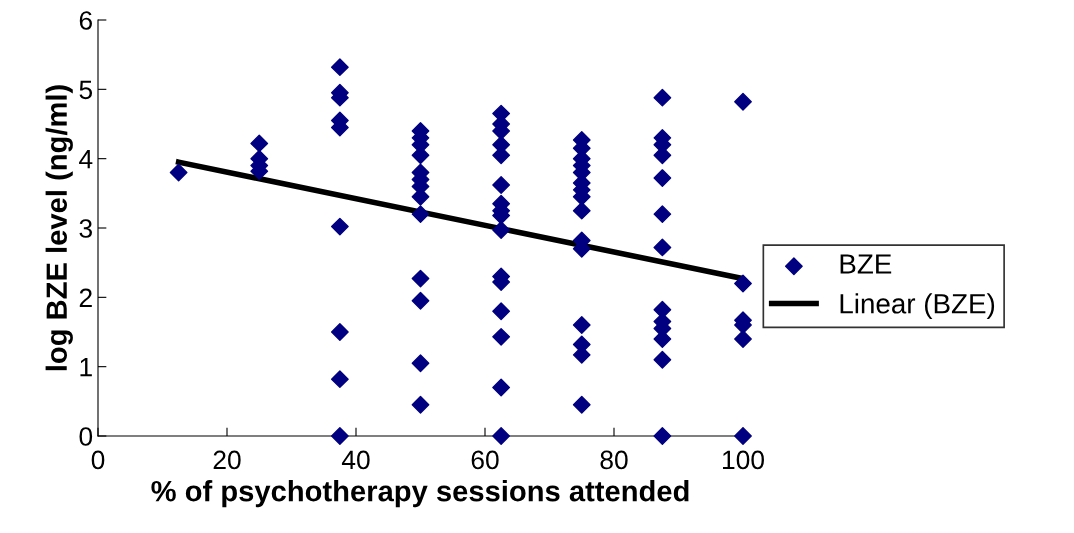 Image resolution: width=1074 pixels, height=533 pixels. I want to click on y-tick-label: 1, so click(86, 367).